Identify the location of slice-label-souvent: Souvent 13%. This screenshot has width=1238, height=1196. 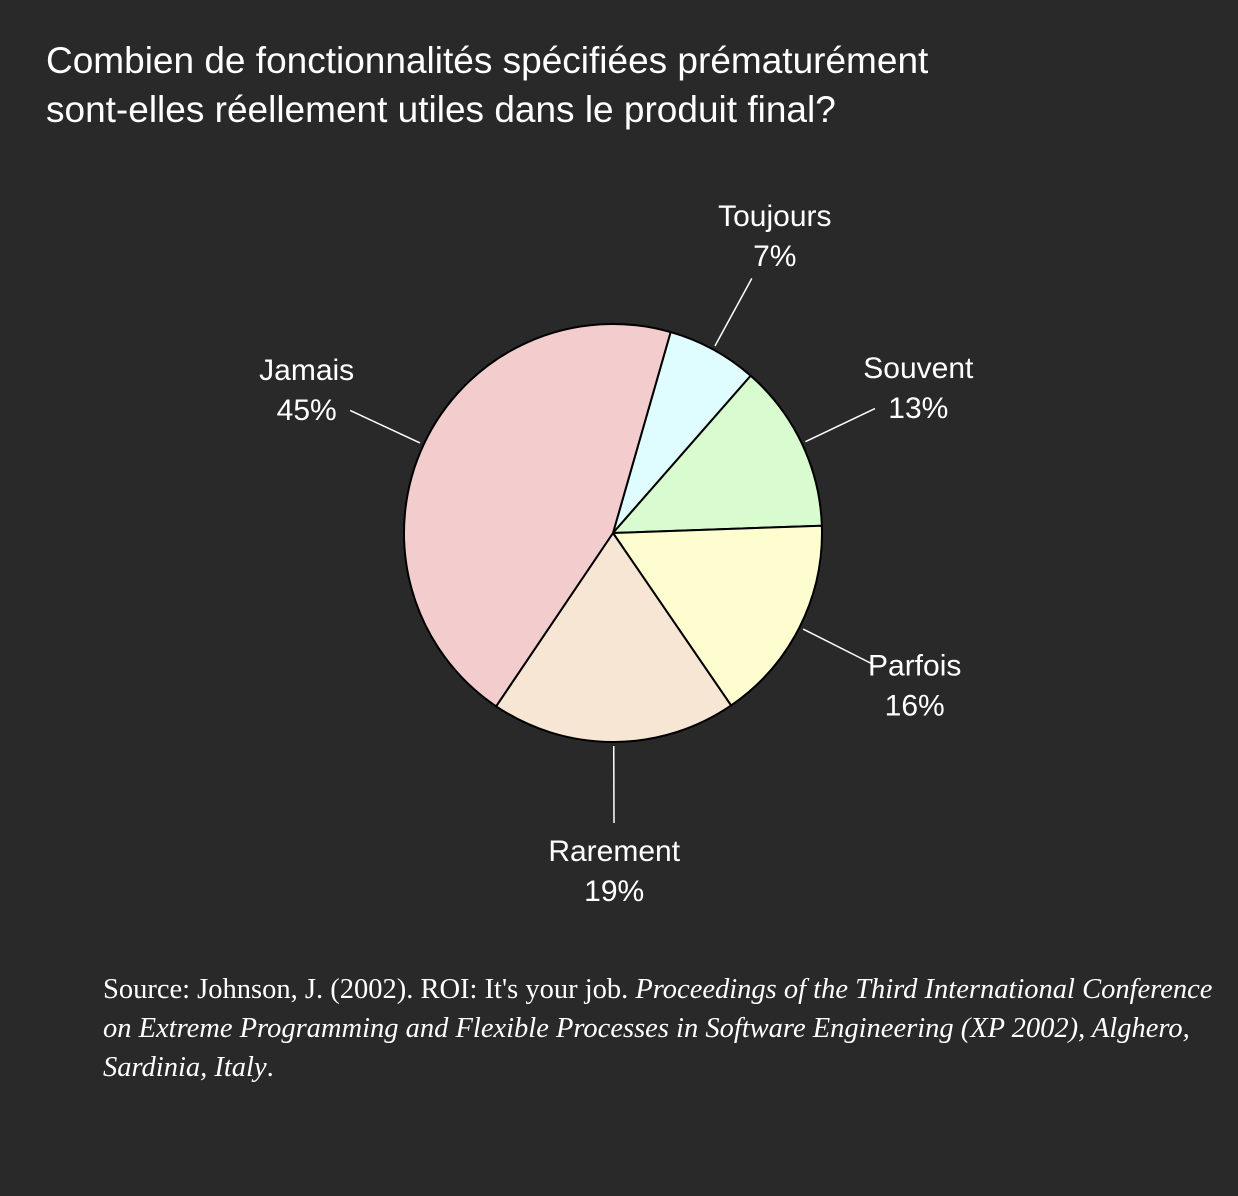
(918, 388).